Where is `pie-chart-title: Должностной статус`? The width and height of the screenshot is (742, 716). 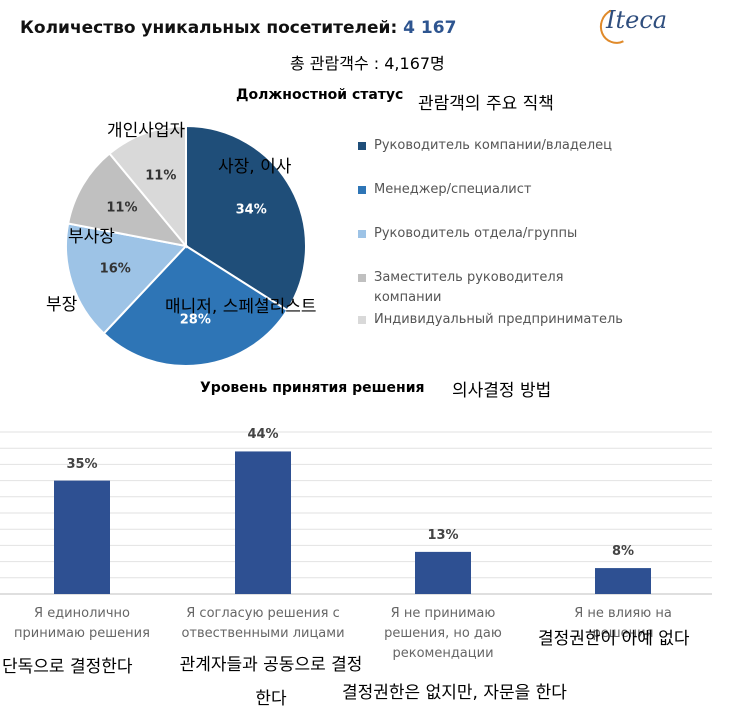
pie-chart-title: Должностной статус is located at coordinates (320, 95).